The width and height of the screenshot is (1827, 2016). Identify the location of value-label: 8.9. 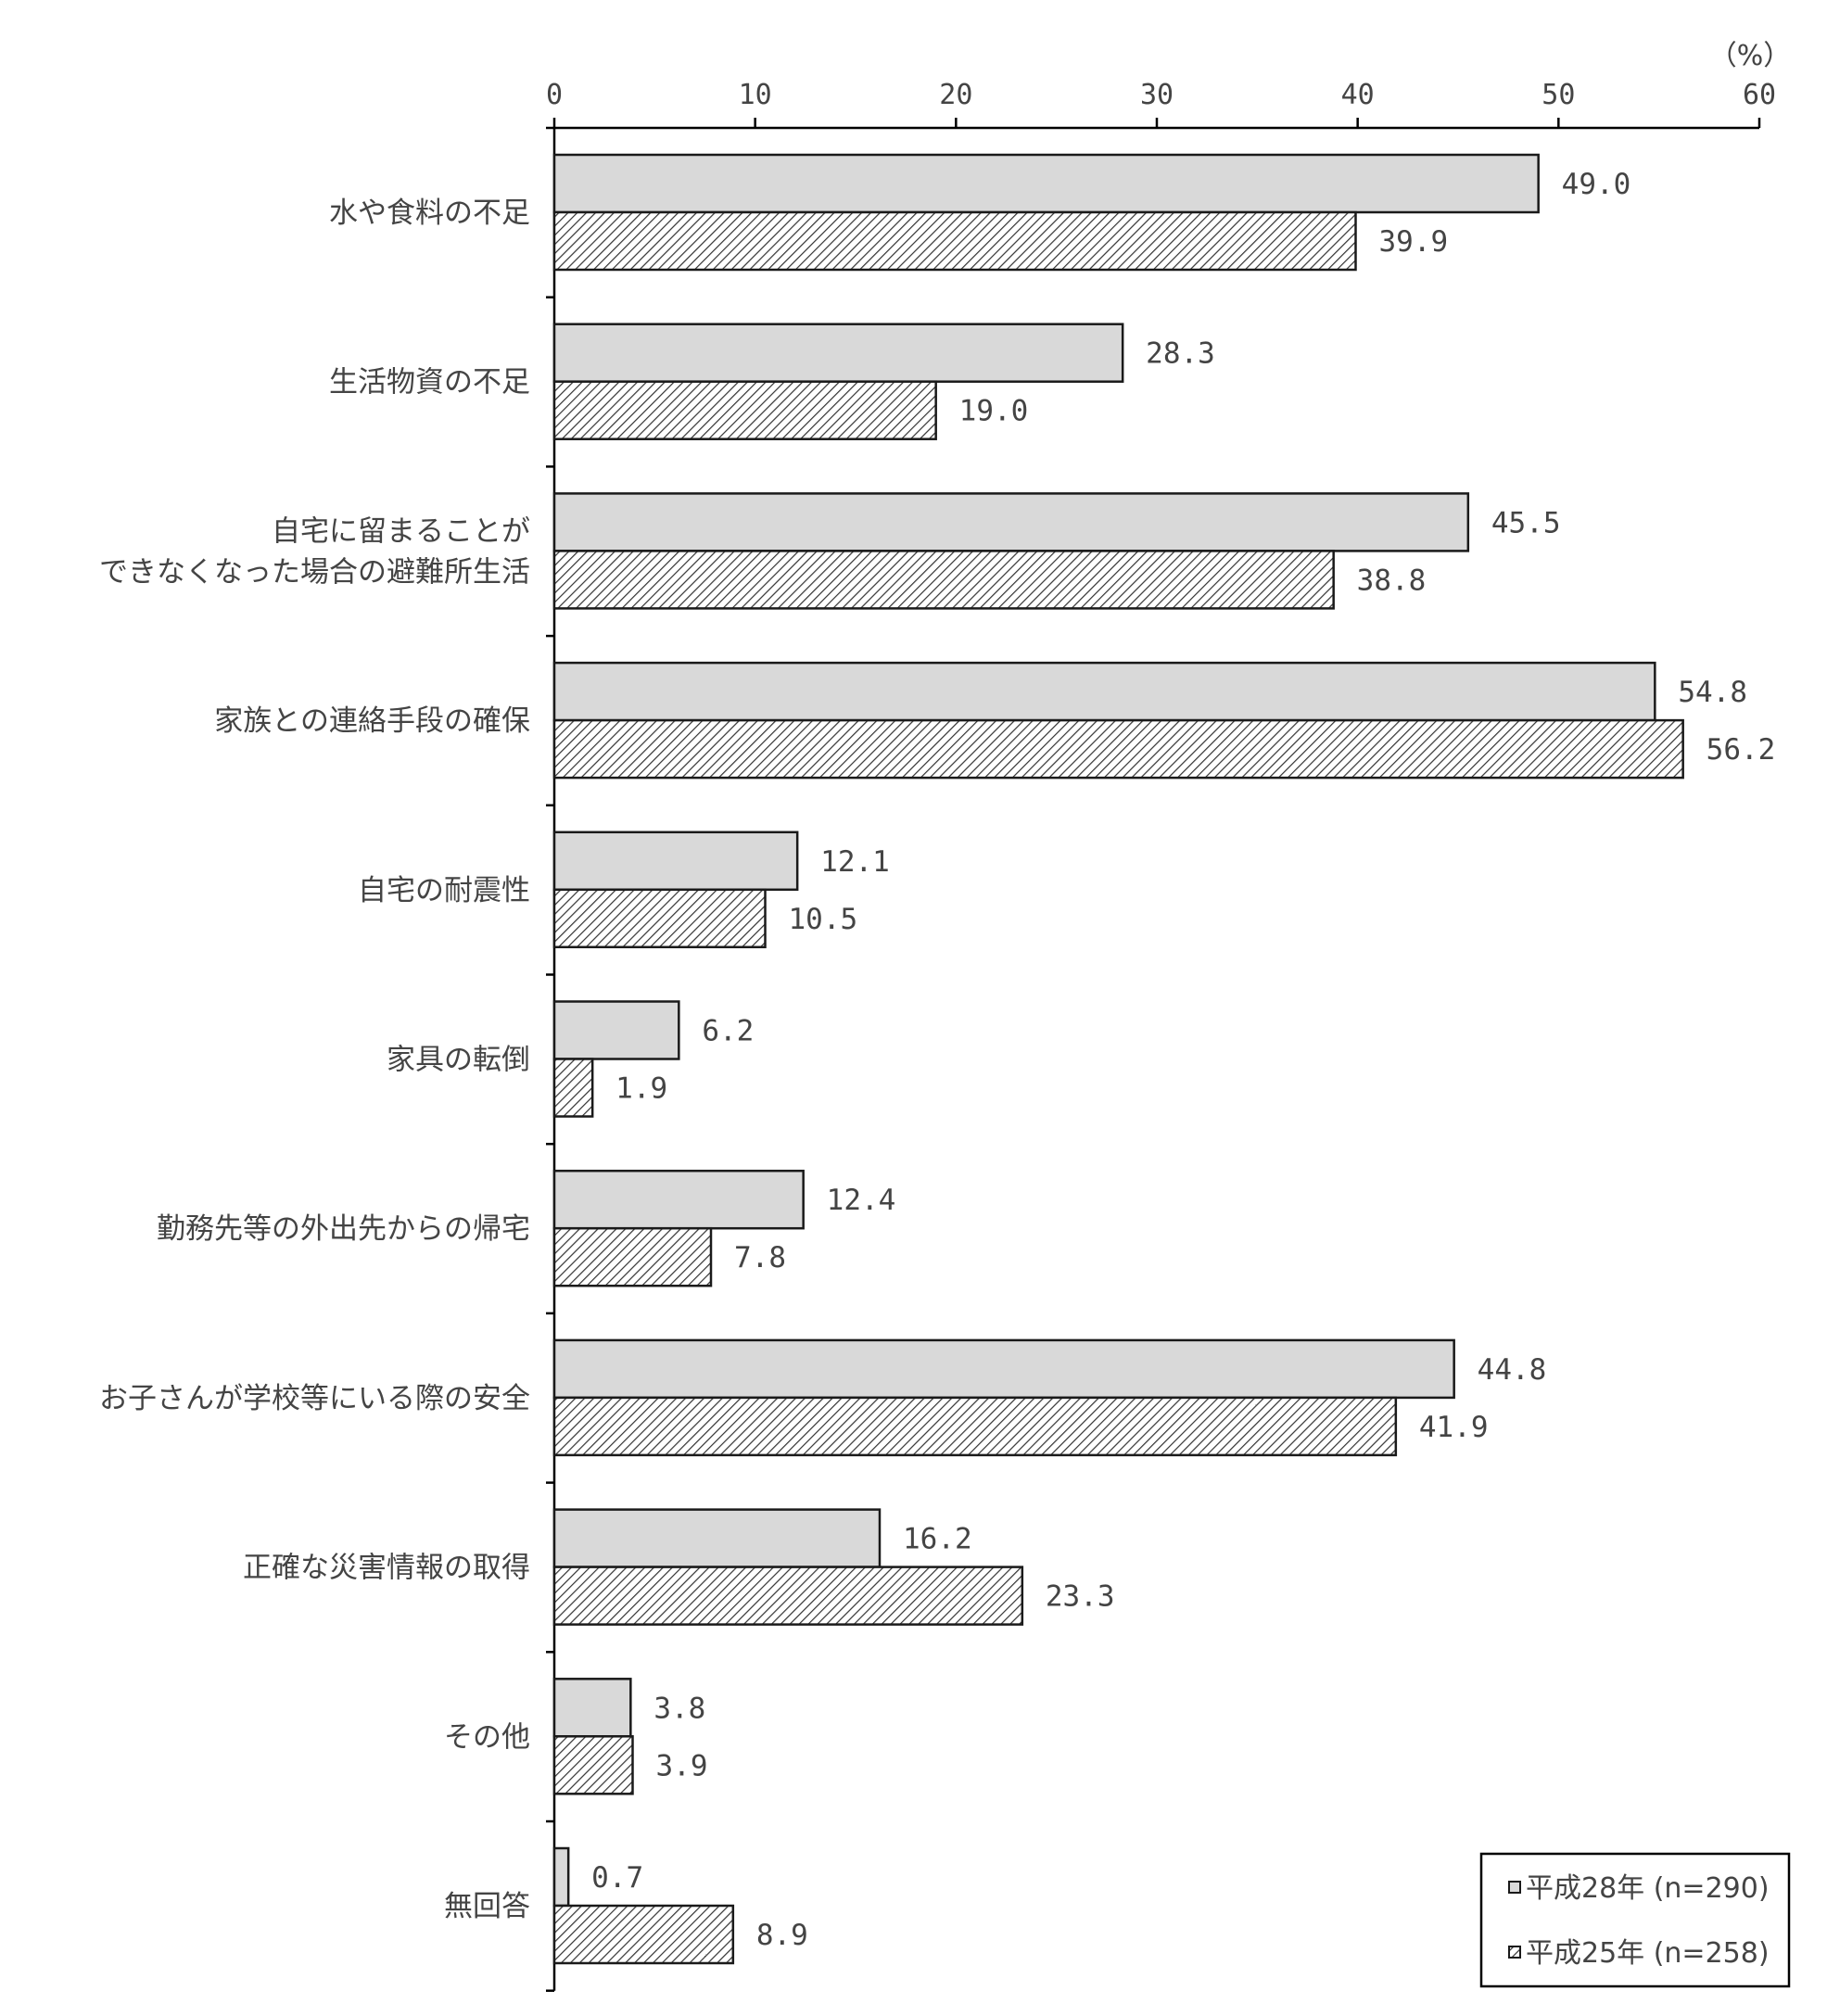
(782, 1936).